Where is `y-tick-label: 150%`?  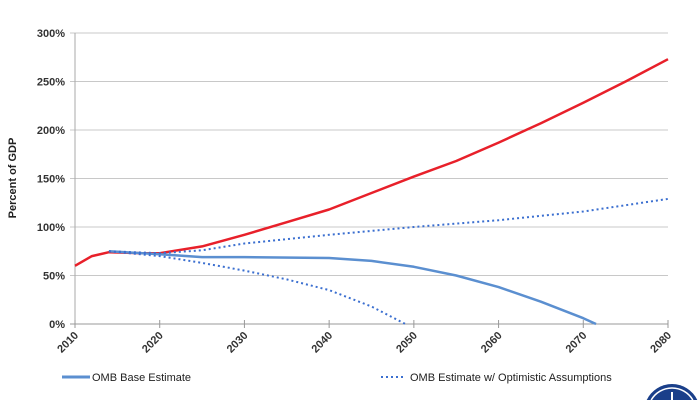
y-tick-label: 150% is located at coordinates (51, 180).